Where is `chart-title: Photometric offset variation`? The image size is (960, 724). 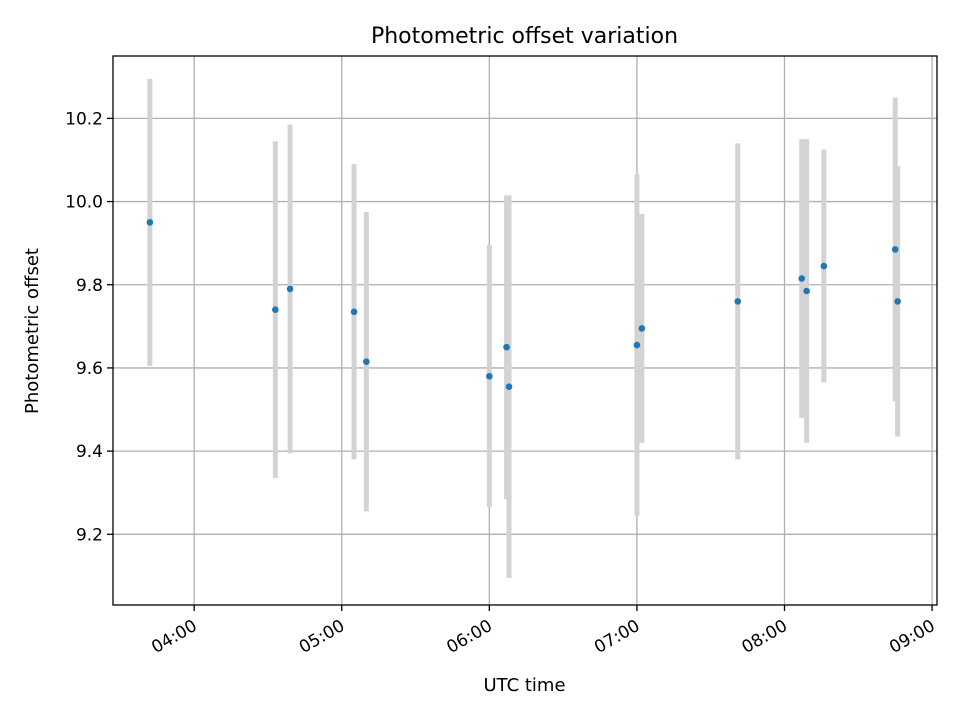
chart-title: Photometric offset variation is located at coordinates (524, 36).